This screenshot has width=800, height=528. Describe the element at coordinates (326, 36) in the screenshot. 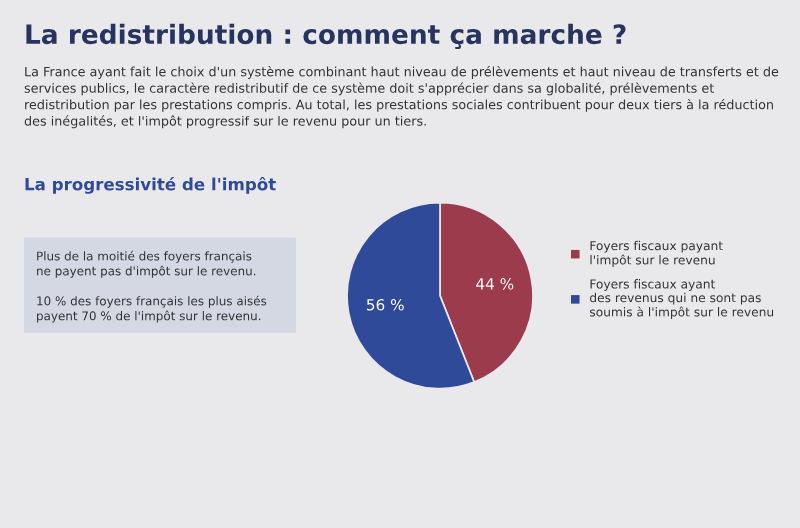

I see `chart-title: La redistribution : comment ça marche ?` at that location.